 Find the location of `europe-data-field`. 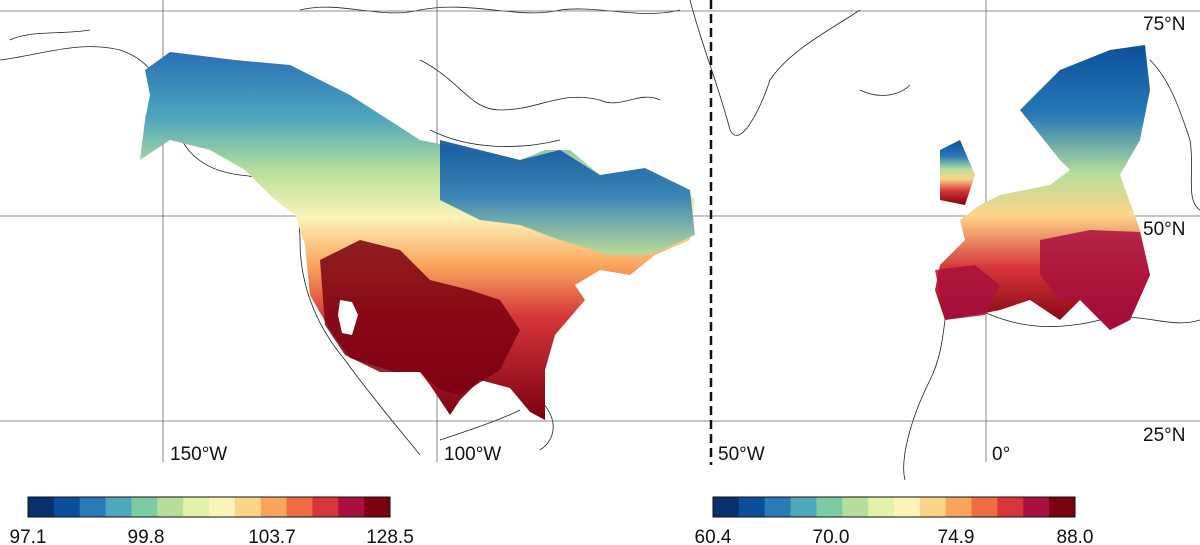

europe-data-field is located at coordinates (1042, 187).